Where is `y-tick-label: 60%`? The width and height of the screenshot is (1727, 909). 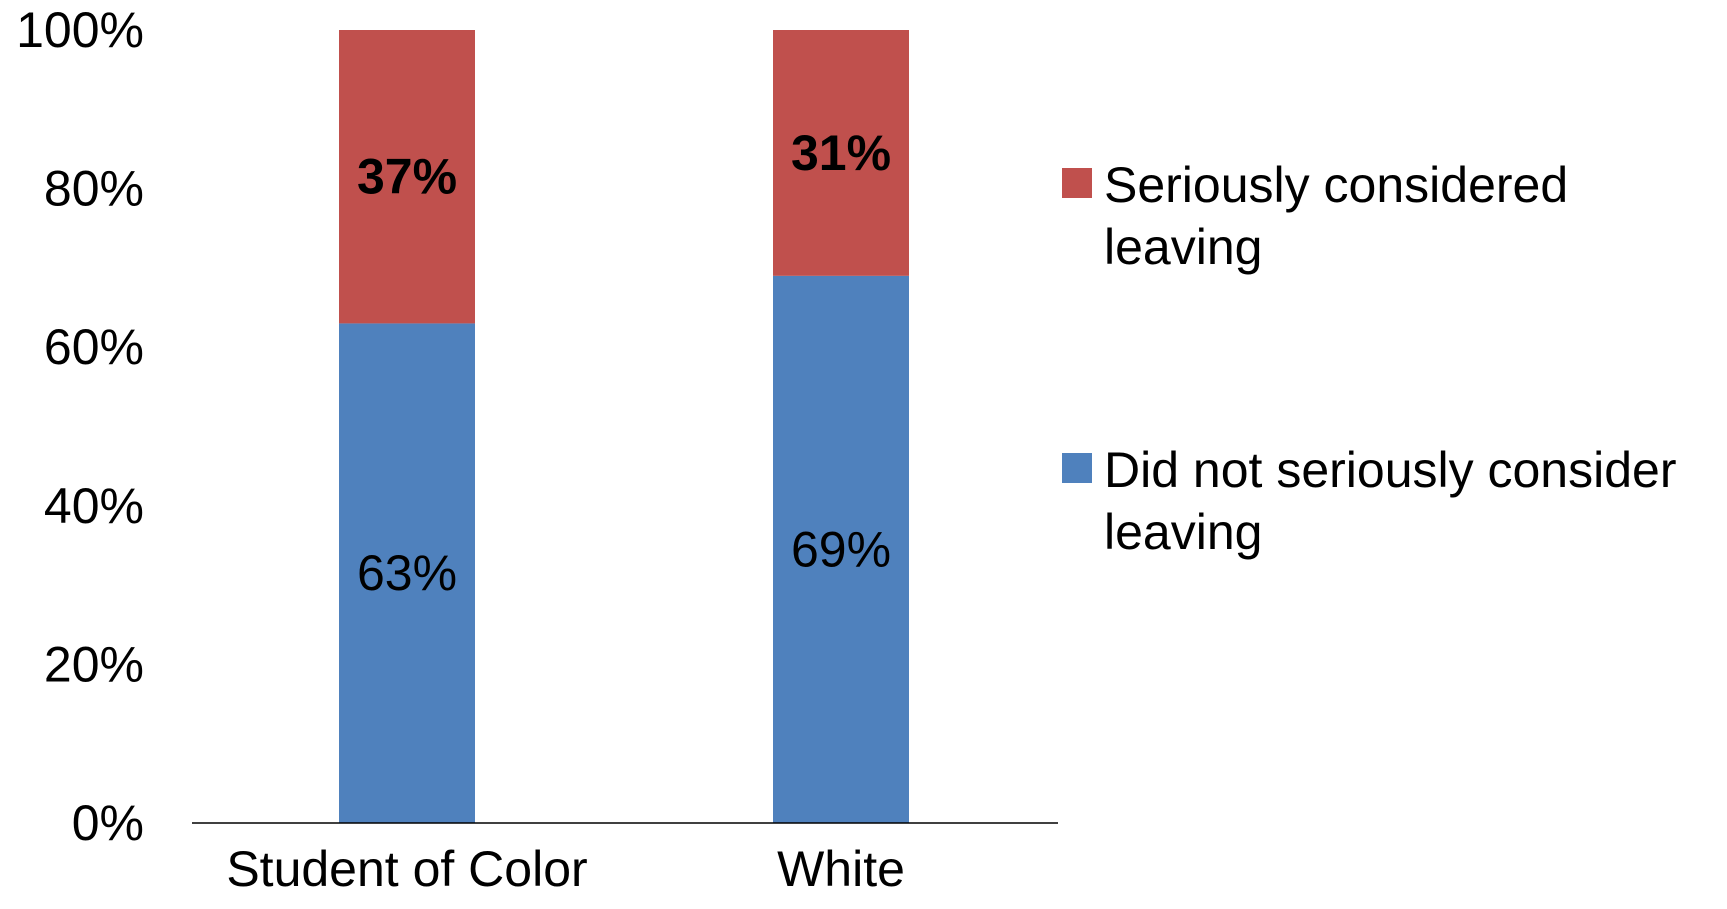
y-tick-label: 60% is located at coordinates (94, 347).